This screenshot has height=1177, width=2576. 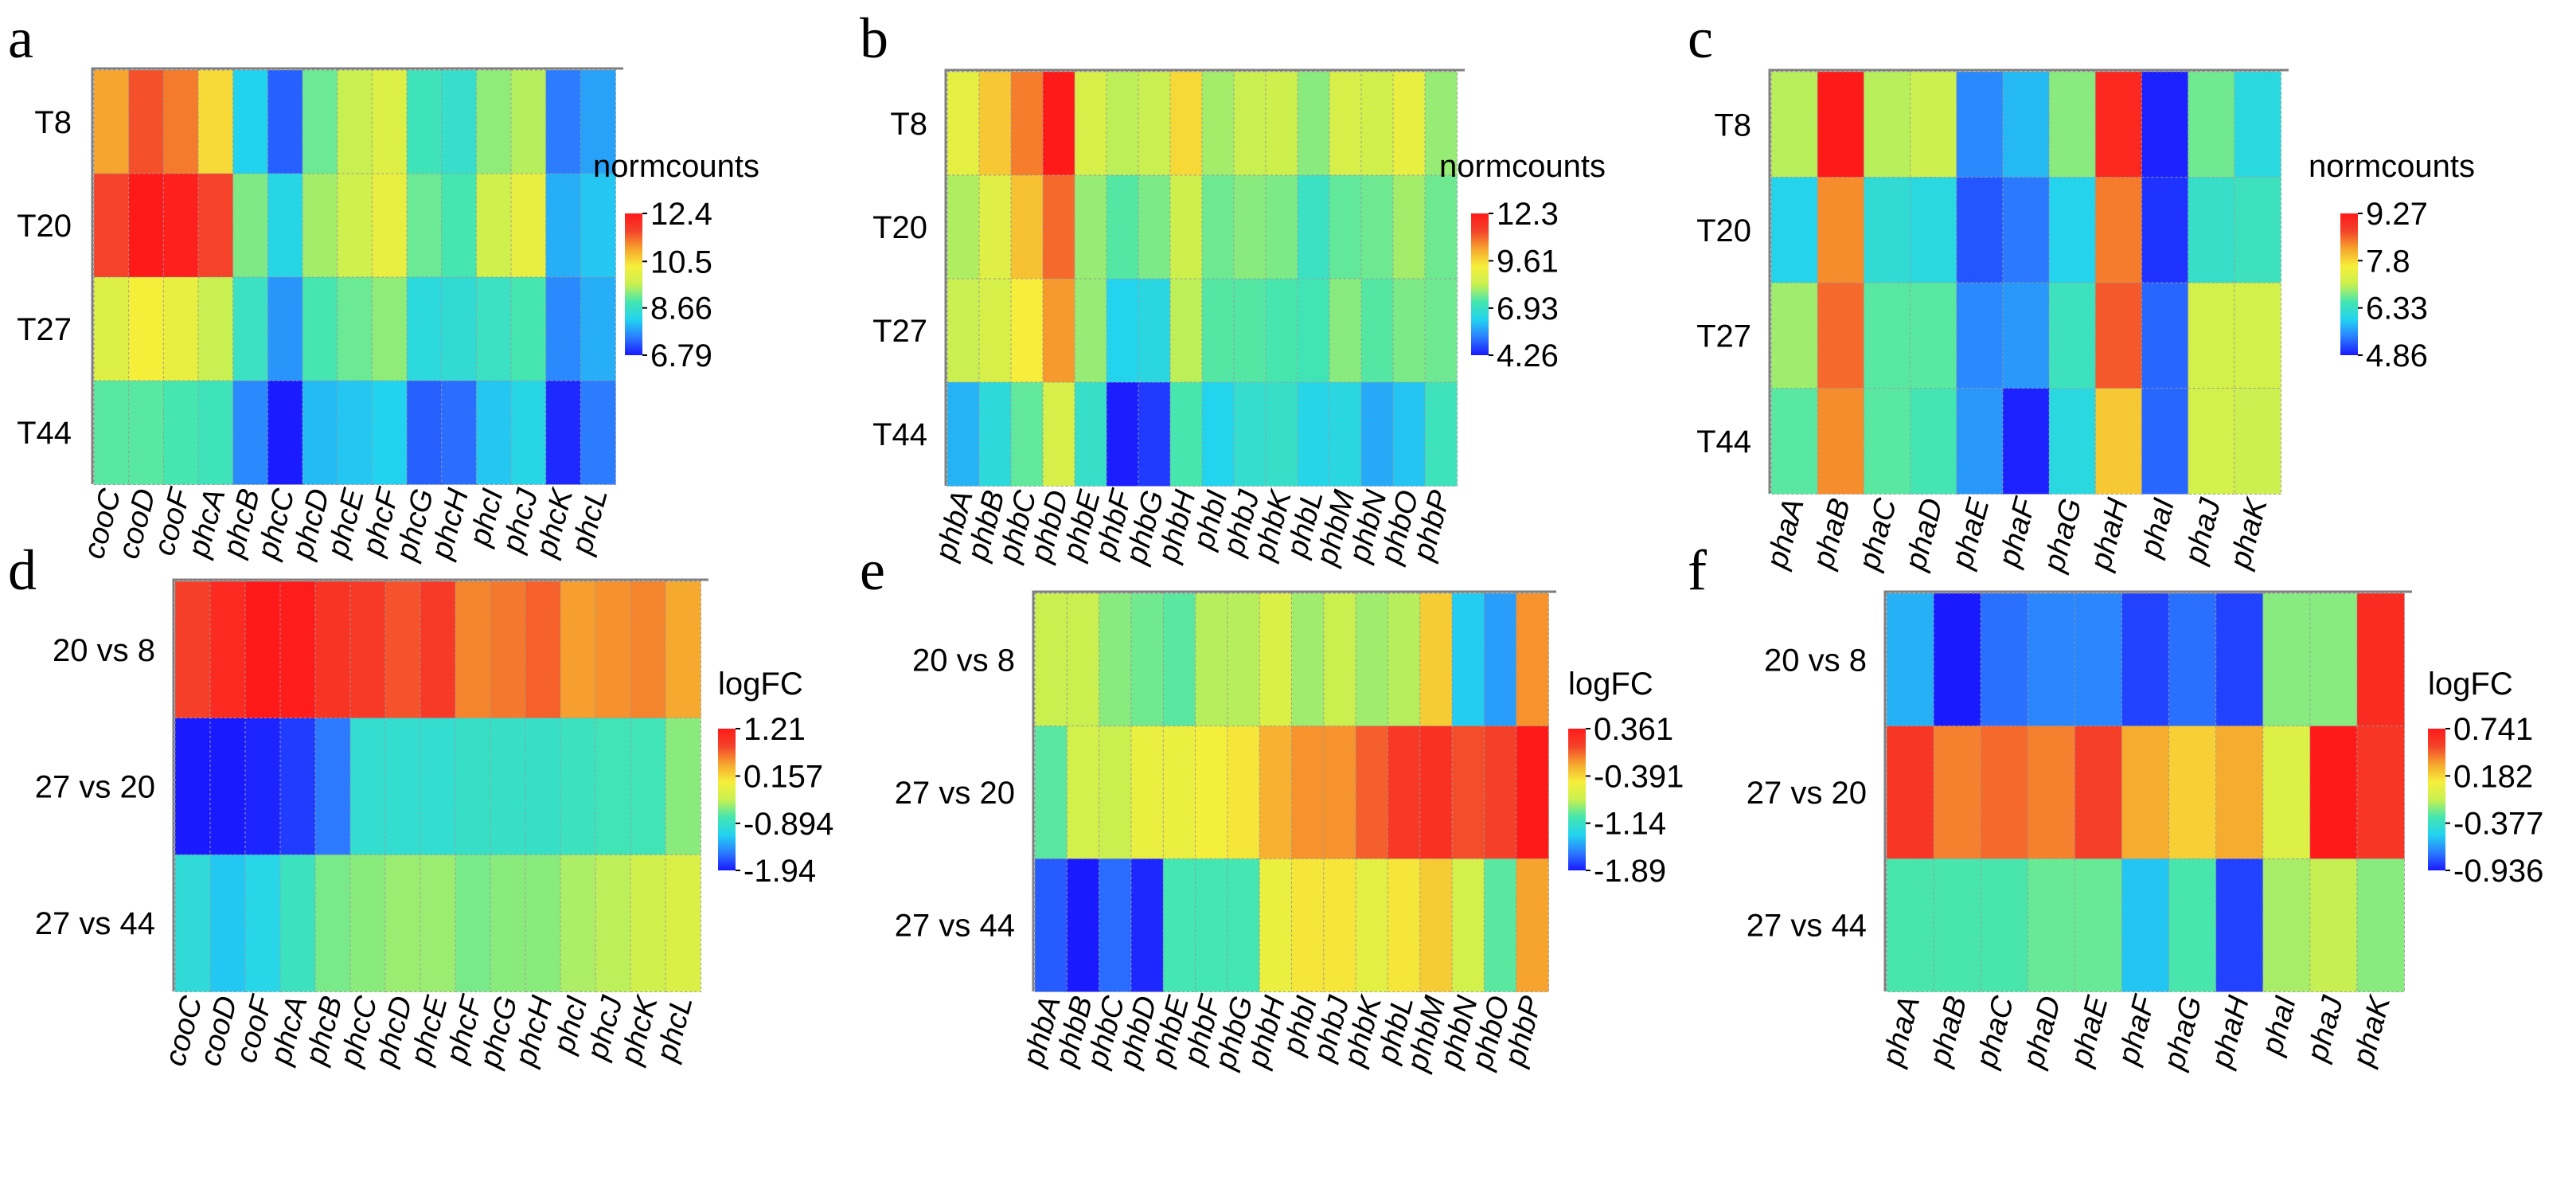 I want to click on heatmap-cell-T20-phbF, so click(x=1122, y=227).